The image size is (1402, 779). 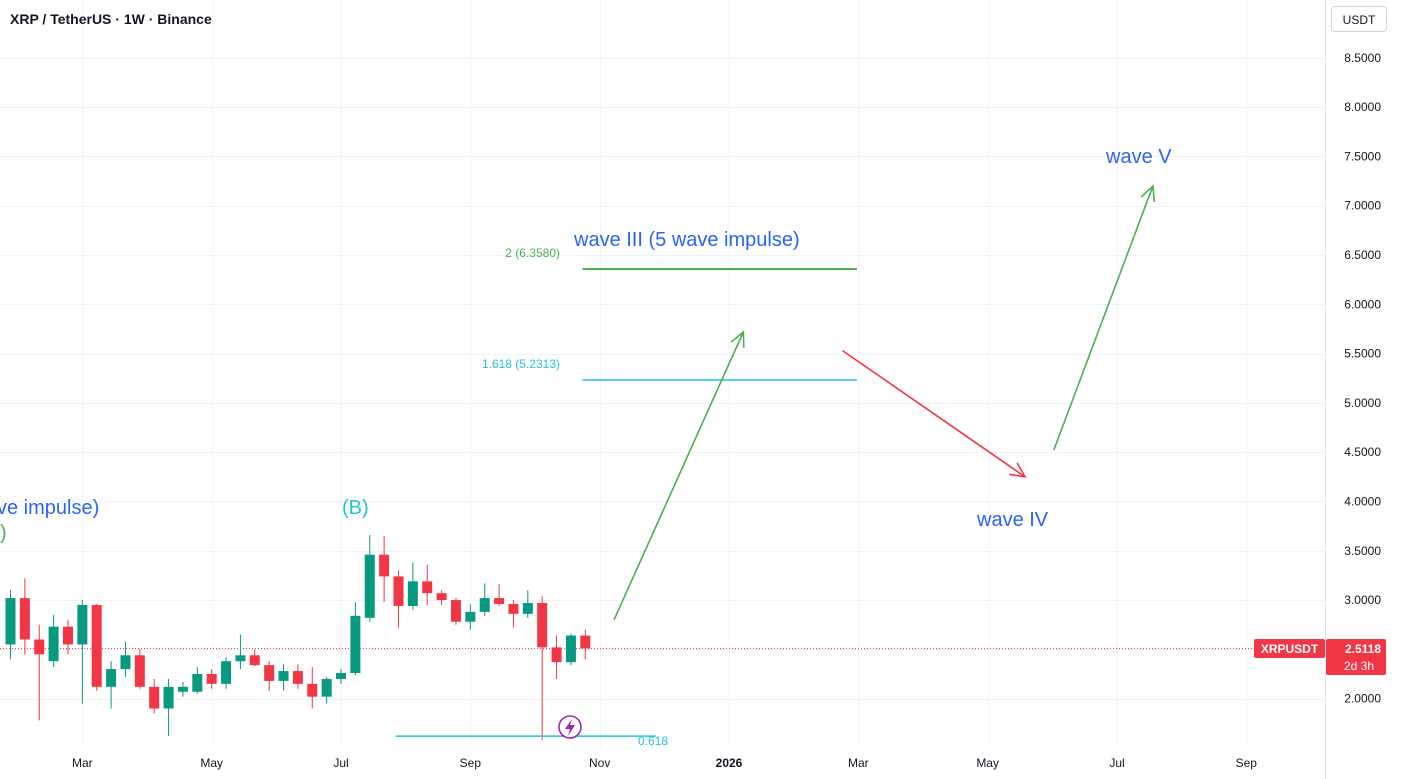 I want to click on price-tick-label: 2.0000, so click(x=1362, y=699).